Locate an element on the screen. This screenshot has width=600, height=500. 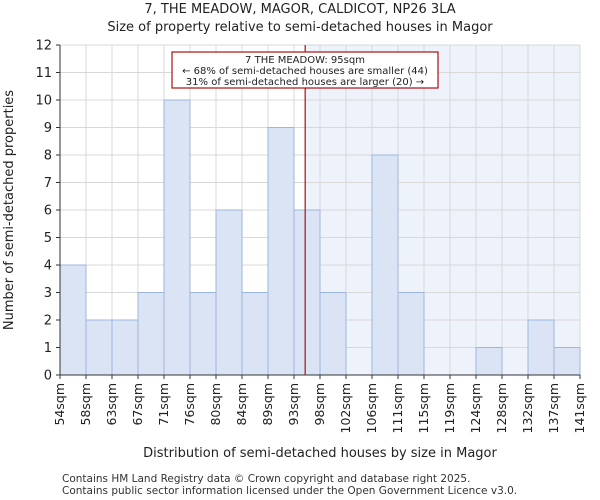
x-tick-label: 67sqm is located at coordinates (137, 404).